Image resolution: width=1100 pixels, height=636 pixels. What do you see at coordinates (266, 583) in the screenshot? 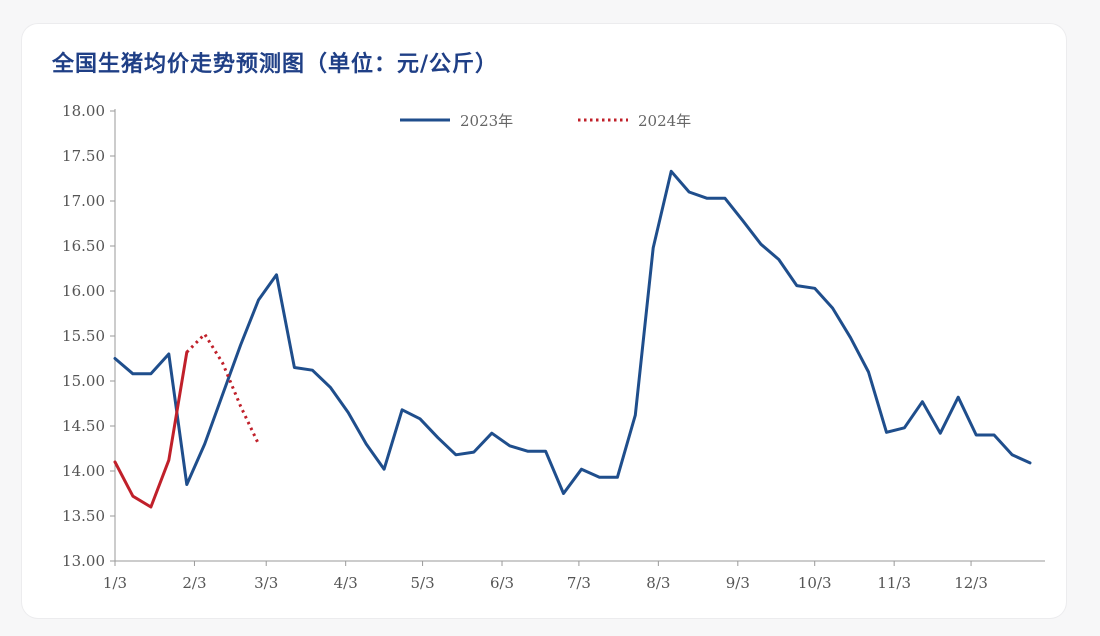
I see `x-tick-label: 3/3` at bounding box center [266, 583].